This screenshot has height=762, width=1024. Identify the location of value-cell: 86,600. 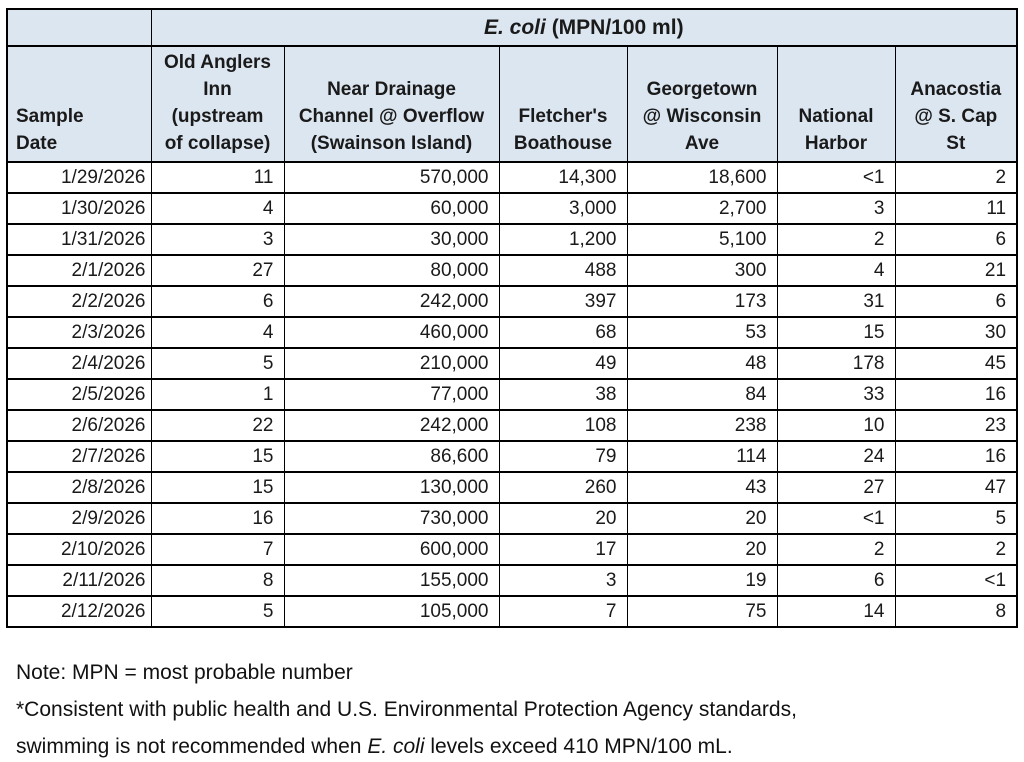
(391, 456).